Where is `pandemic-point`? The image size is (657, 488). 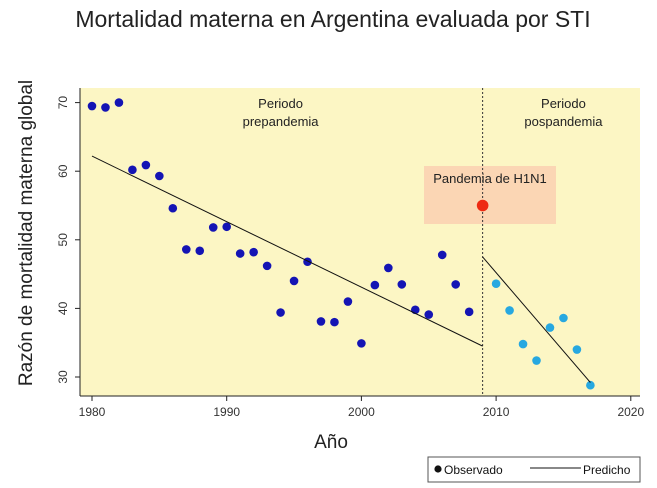
pandemic-point is located at coordinates (482, 205).